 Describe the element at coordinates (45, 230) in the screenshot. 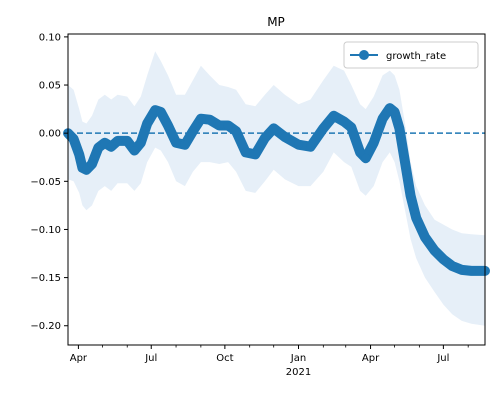

I see `y-tick-label: −0.10` at that location.